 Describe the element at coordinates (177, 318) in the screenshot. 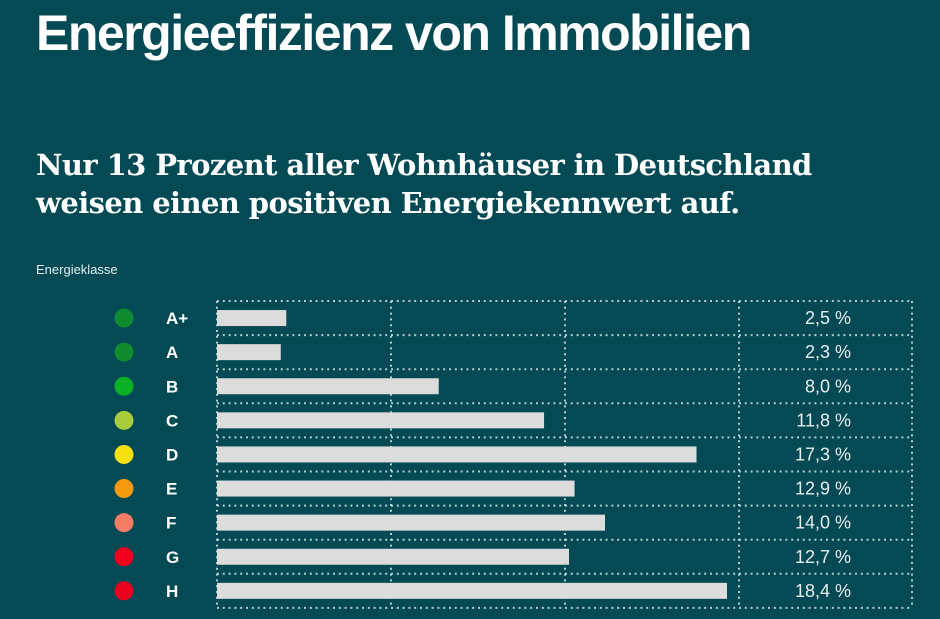

I see `category-label: A+` at that location.